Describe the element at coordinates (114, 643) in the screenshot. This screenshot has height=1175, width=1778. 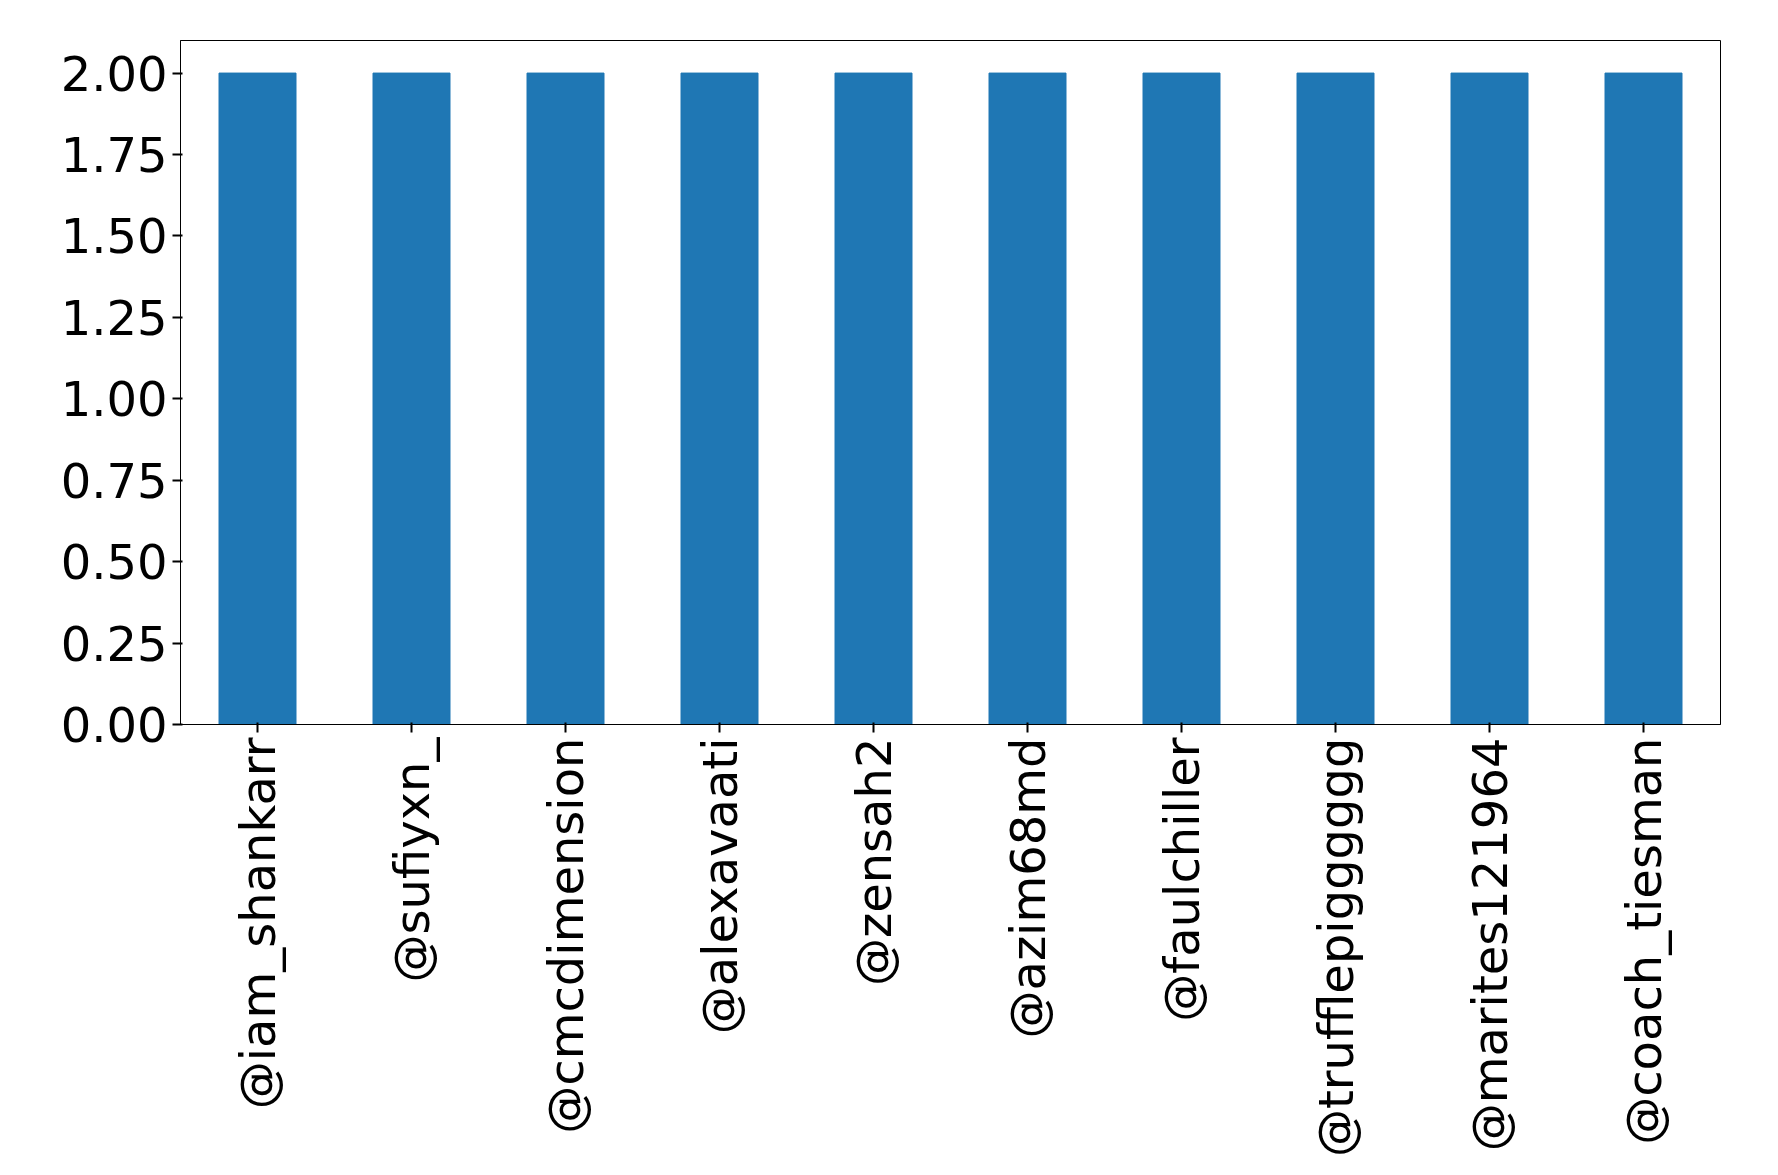
I see `y-tick-label: 0.25` at that location.